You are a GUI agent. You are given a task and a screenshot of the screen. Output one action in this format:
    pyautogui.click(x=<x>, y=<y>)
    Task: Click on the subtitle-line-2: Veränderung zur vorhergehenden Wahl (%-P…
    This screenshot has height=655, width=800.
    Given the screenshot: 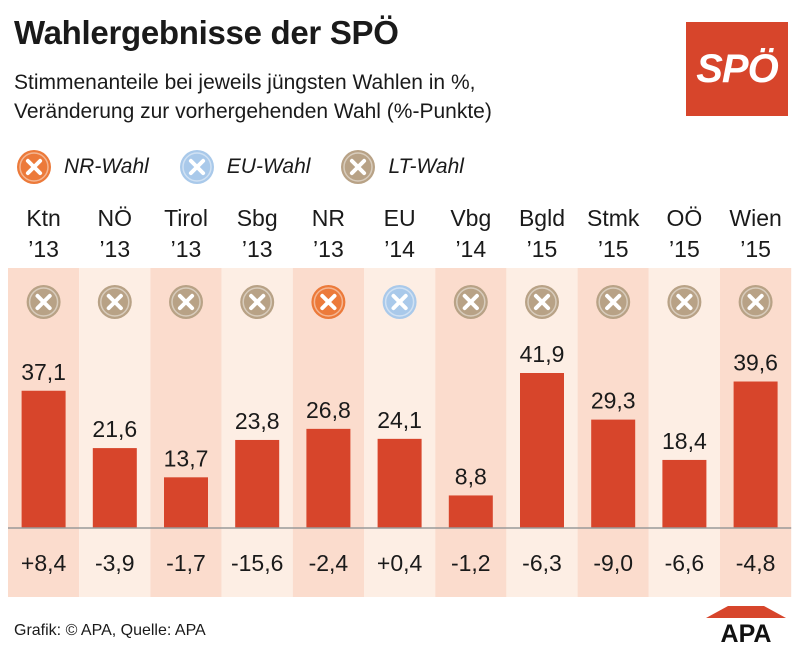 What is the action you would take?
    pyautogui.click(x=253, y=111)
    